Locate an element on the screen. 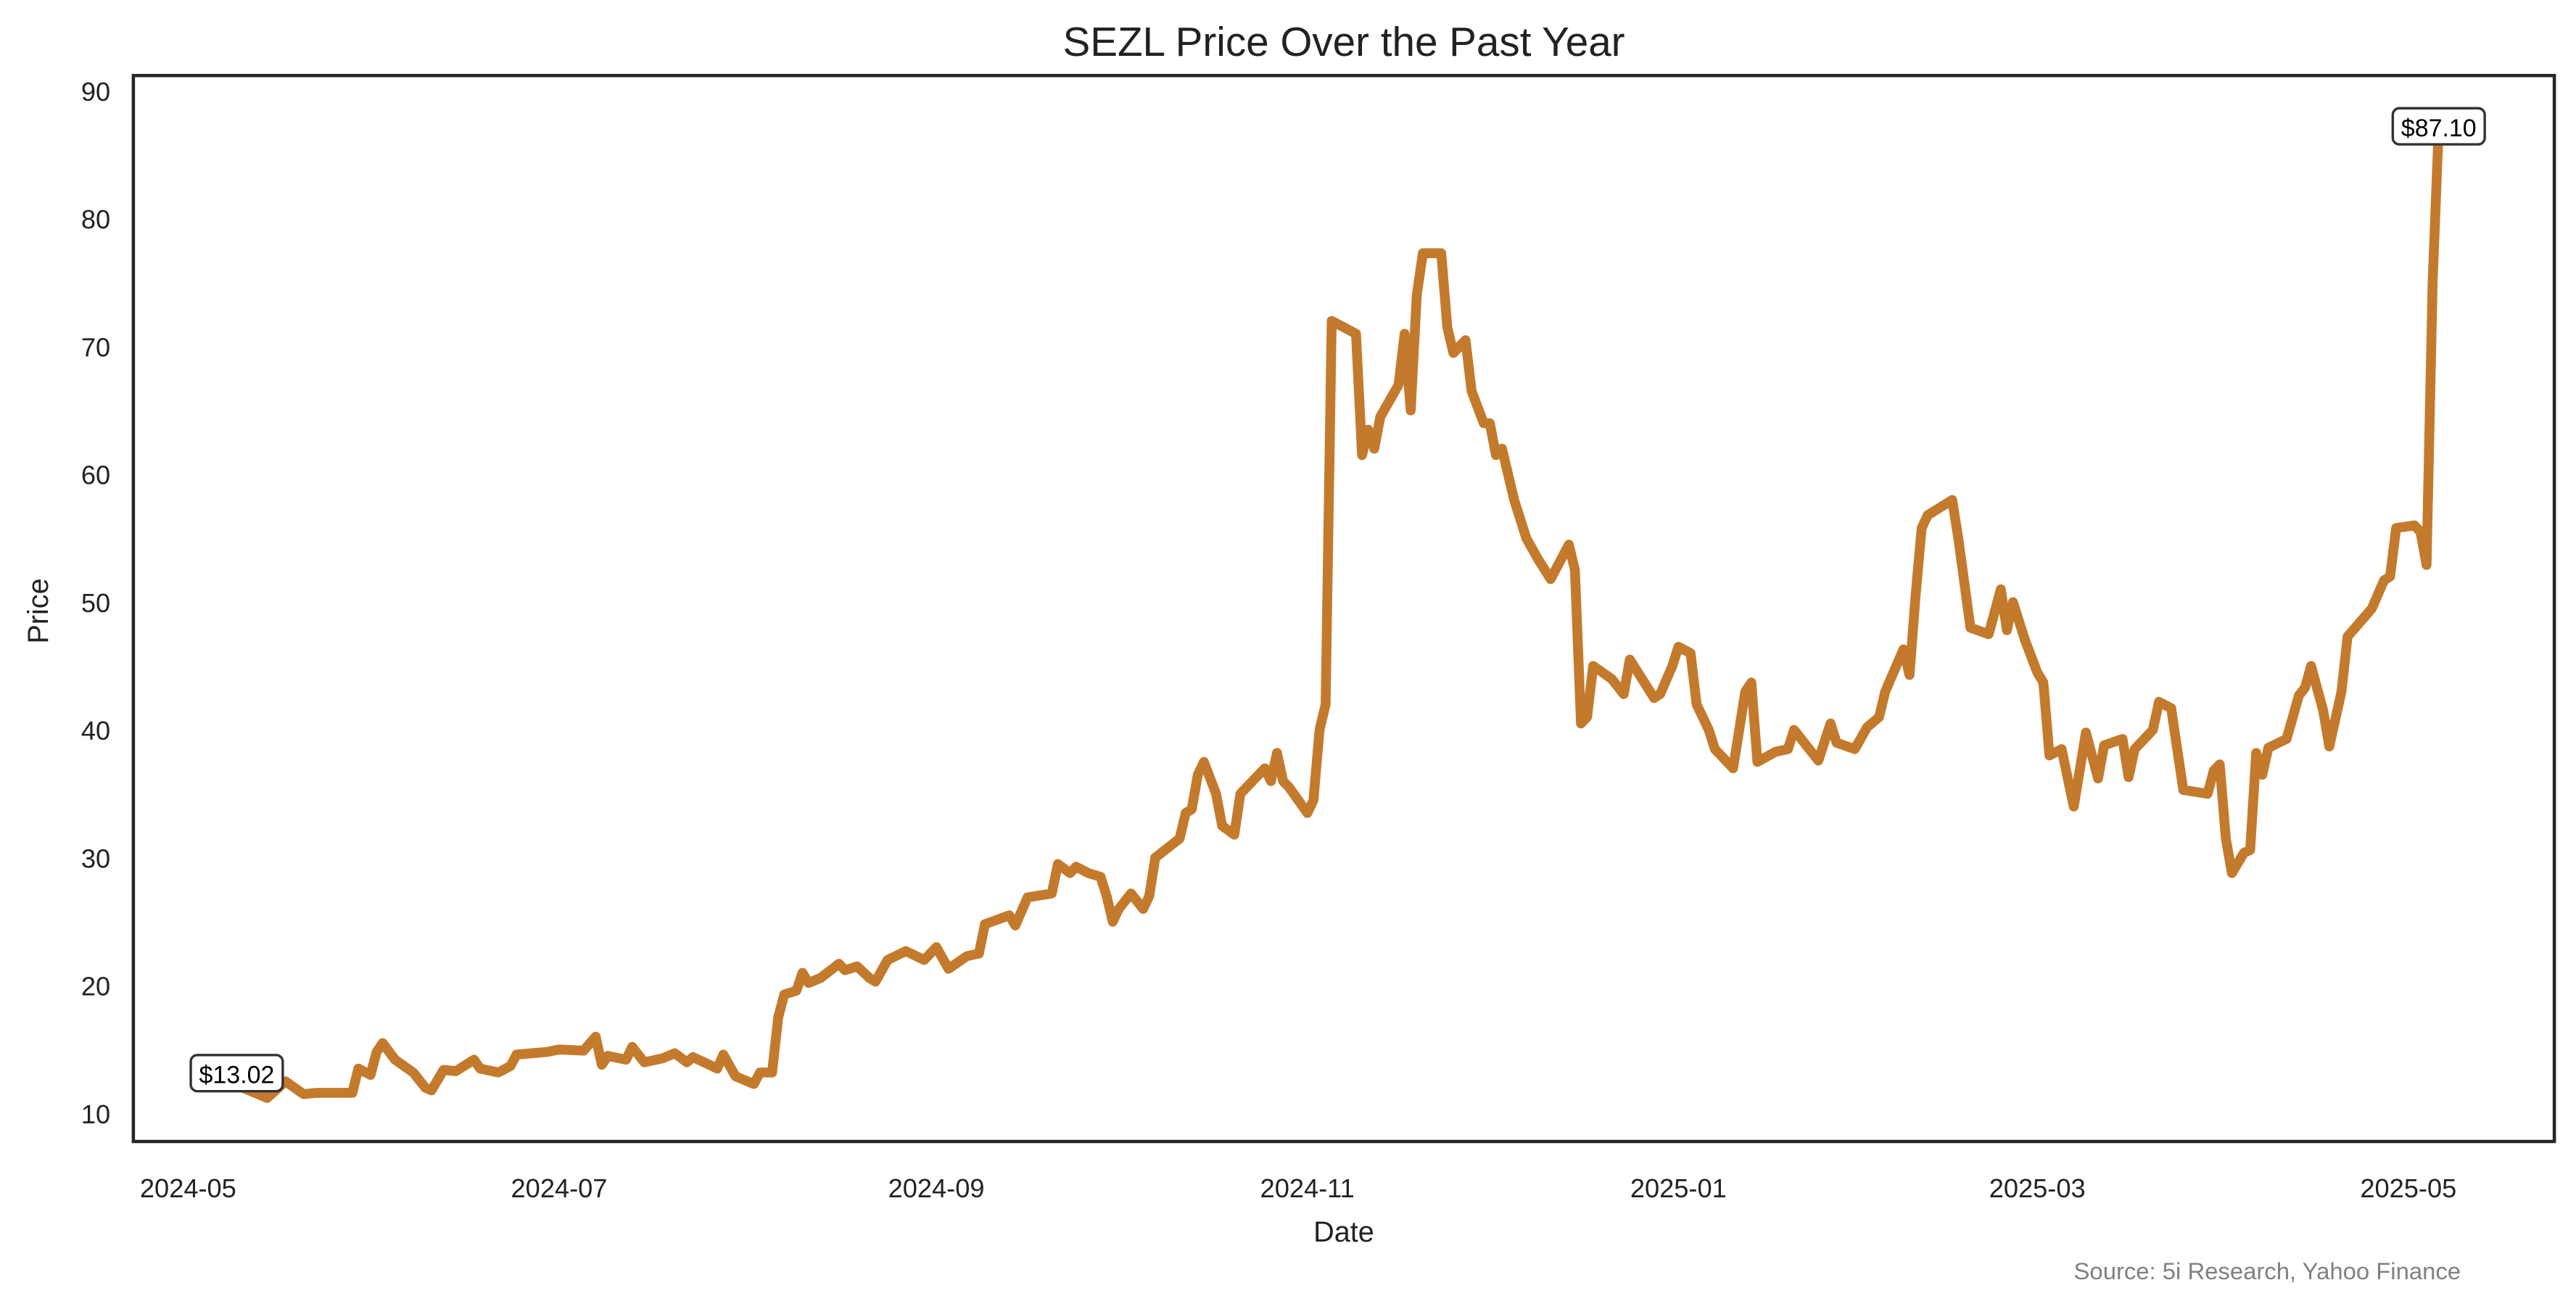  y-tick-label: 10 is located at coordinates (95, 1114).